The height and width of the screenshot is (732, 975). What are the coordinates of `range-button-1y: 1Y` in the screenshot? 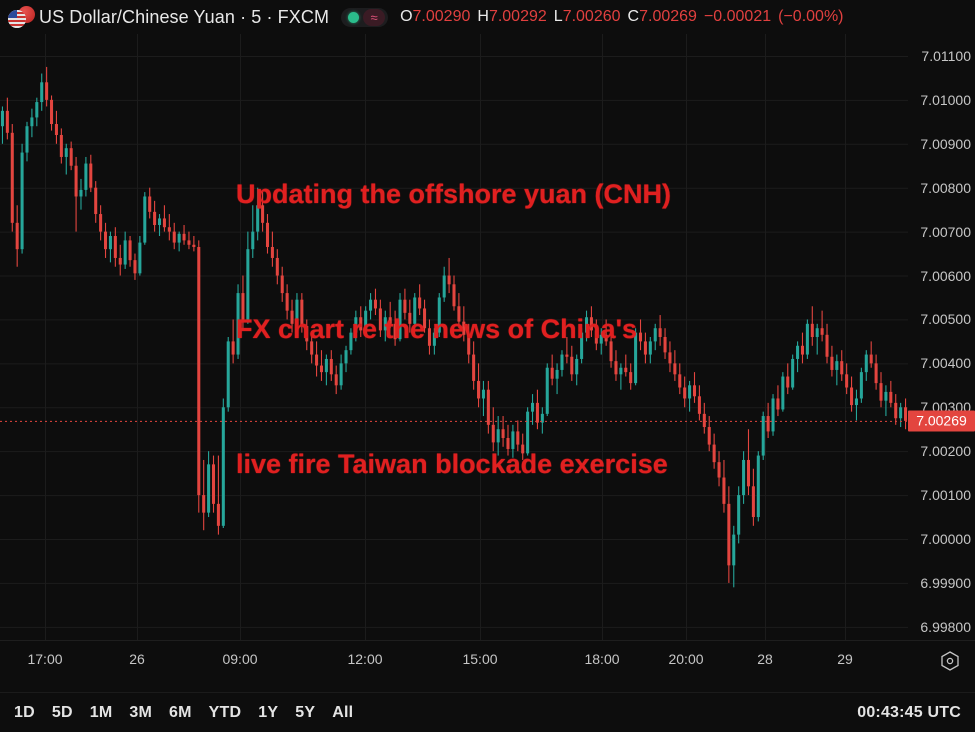 It's located at (268, 712).